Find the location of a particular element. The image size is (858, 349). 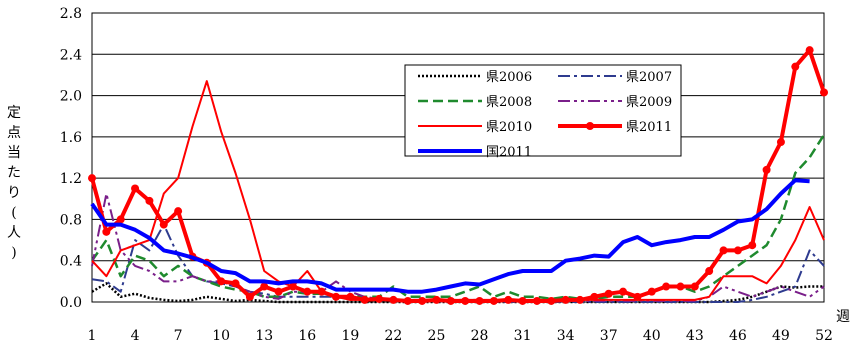

y-axis-label-char: 人 is located at coordinates (14, 233).